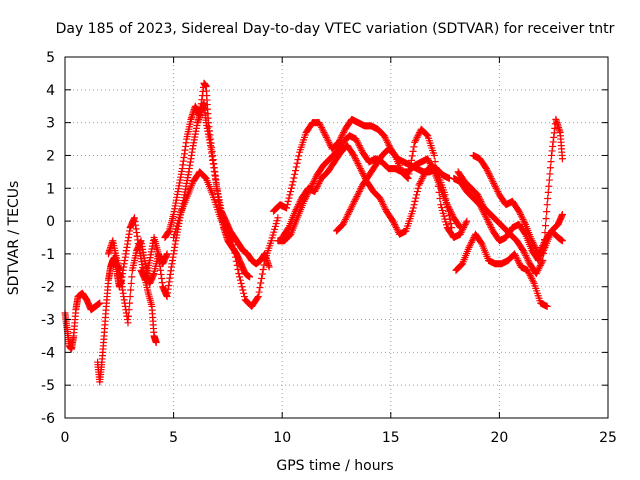 This screenshot has width=640, height=480. Describe the element at coordinates (391, 438) in the screenshot. I see `x-tick-label: 15` at that location.